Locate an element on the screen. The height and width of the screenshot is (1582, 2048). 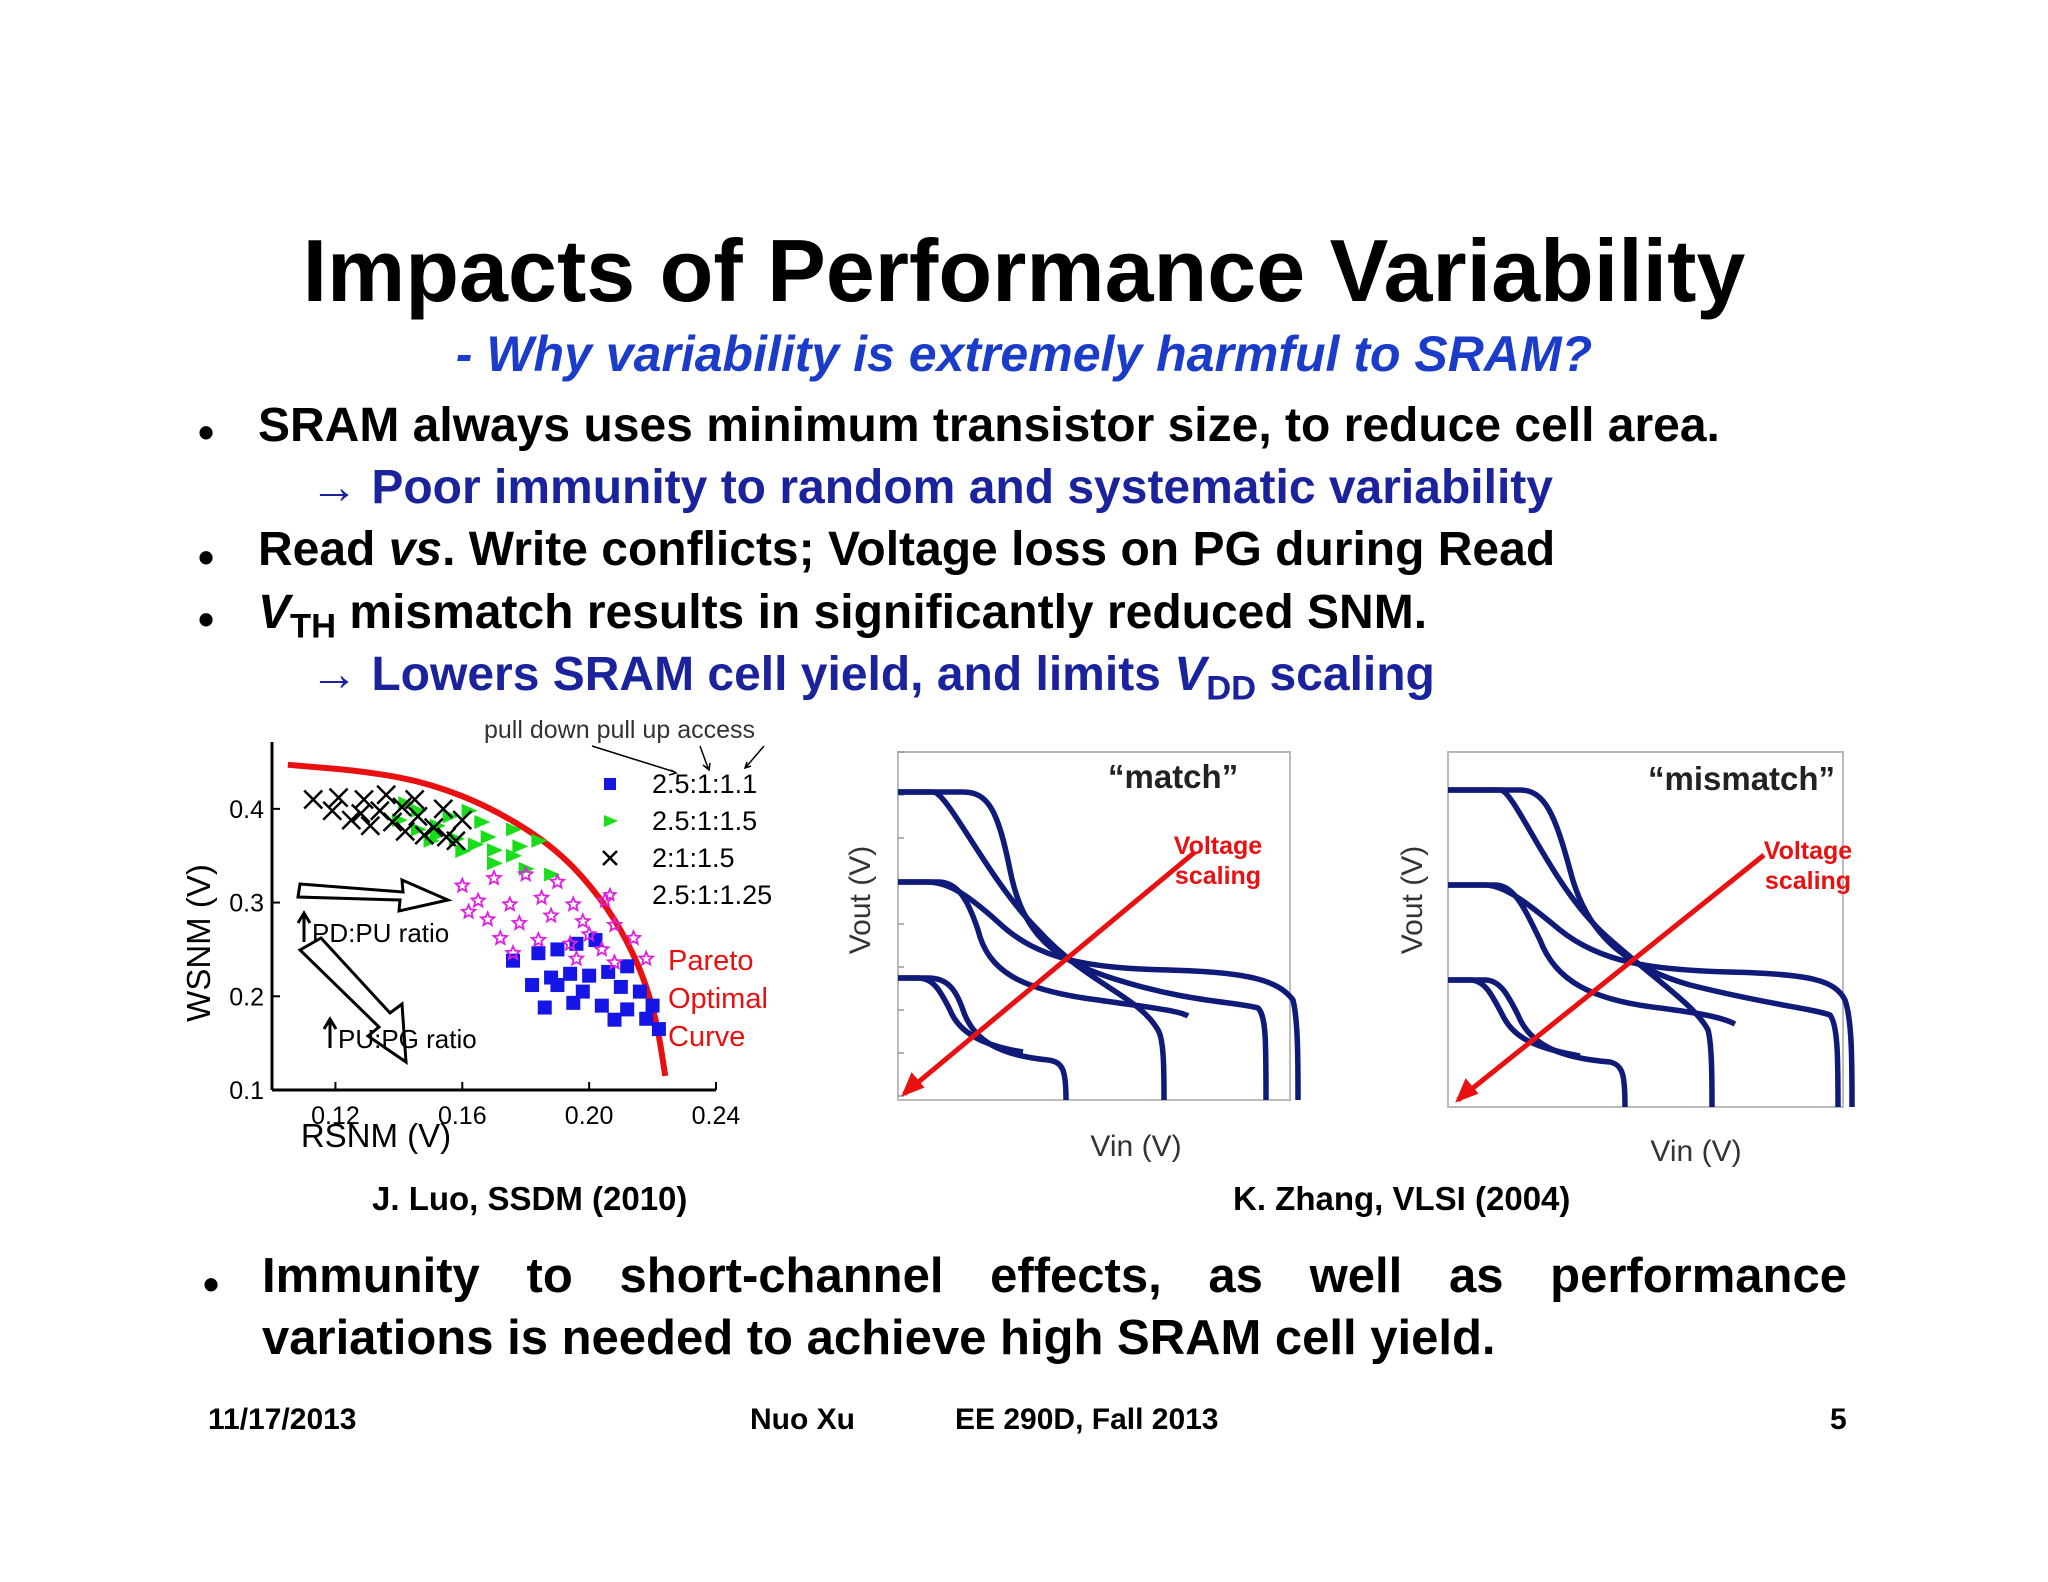
y-tick-label: 0.4 is located at coordinates (246, 810).